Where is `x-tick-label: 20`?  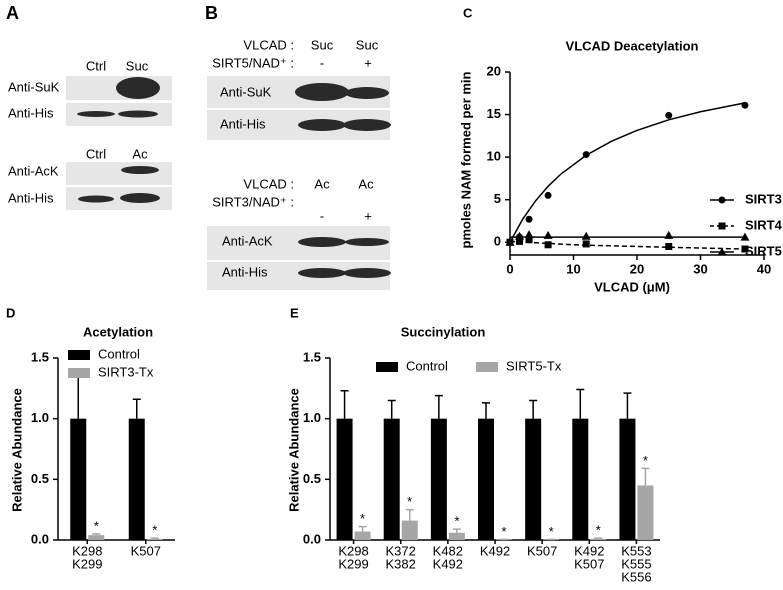 x-tick-label: 20 is located at coordinates (637, 268).